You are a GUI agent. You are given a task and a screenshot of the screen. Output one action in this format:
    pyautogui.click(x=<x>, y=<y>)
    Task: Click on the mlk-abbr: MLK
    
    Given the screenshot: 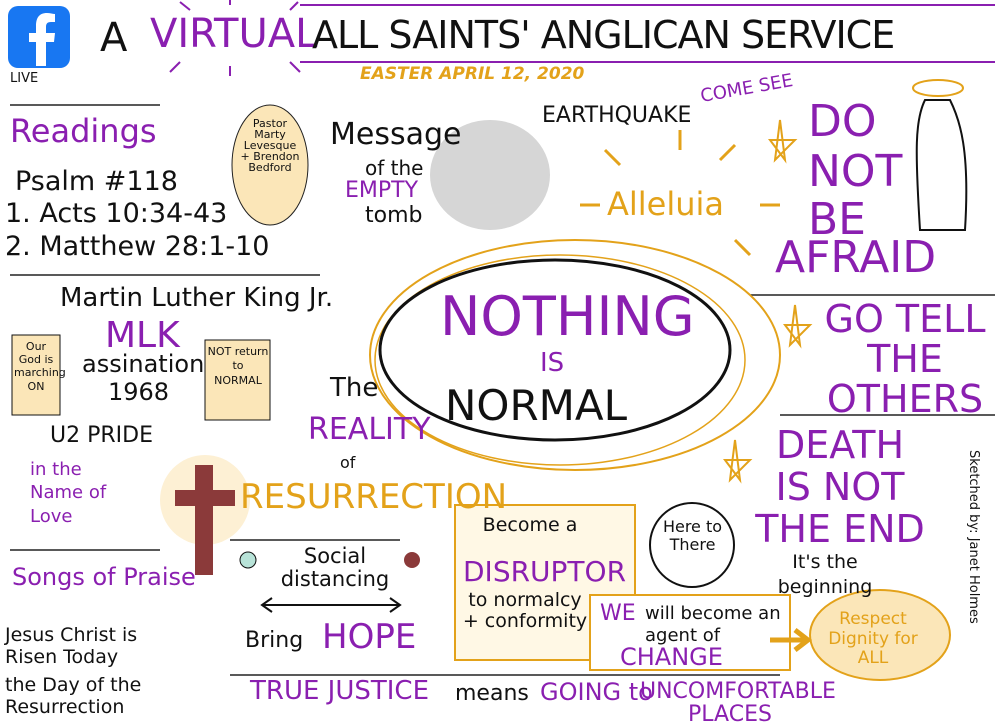 What is the action you would take?
    pyautogui.click(x=142, y=335)
    